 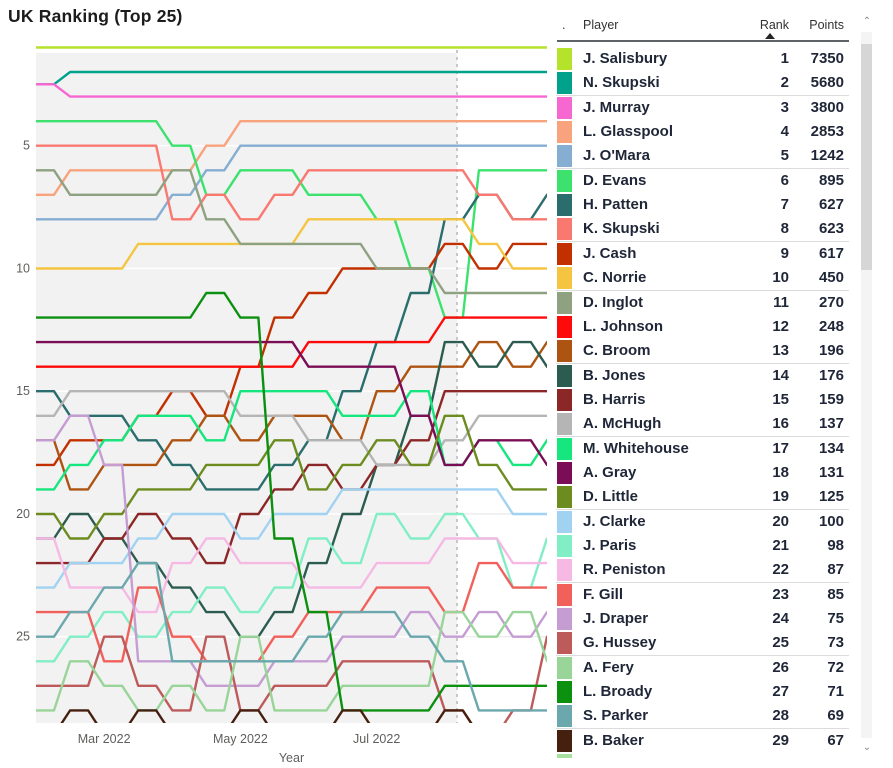 What do you see at coordinates (702, 473) in the screenshot?
I see `table-row: A. Gray 18 131` at bounding box center [702, 473].